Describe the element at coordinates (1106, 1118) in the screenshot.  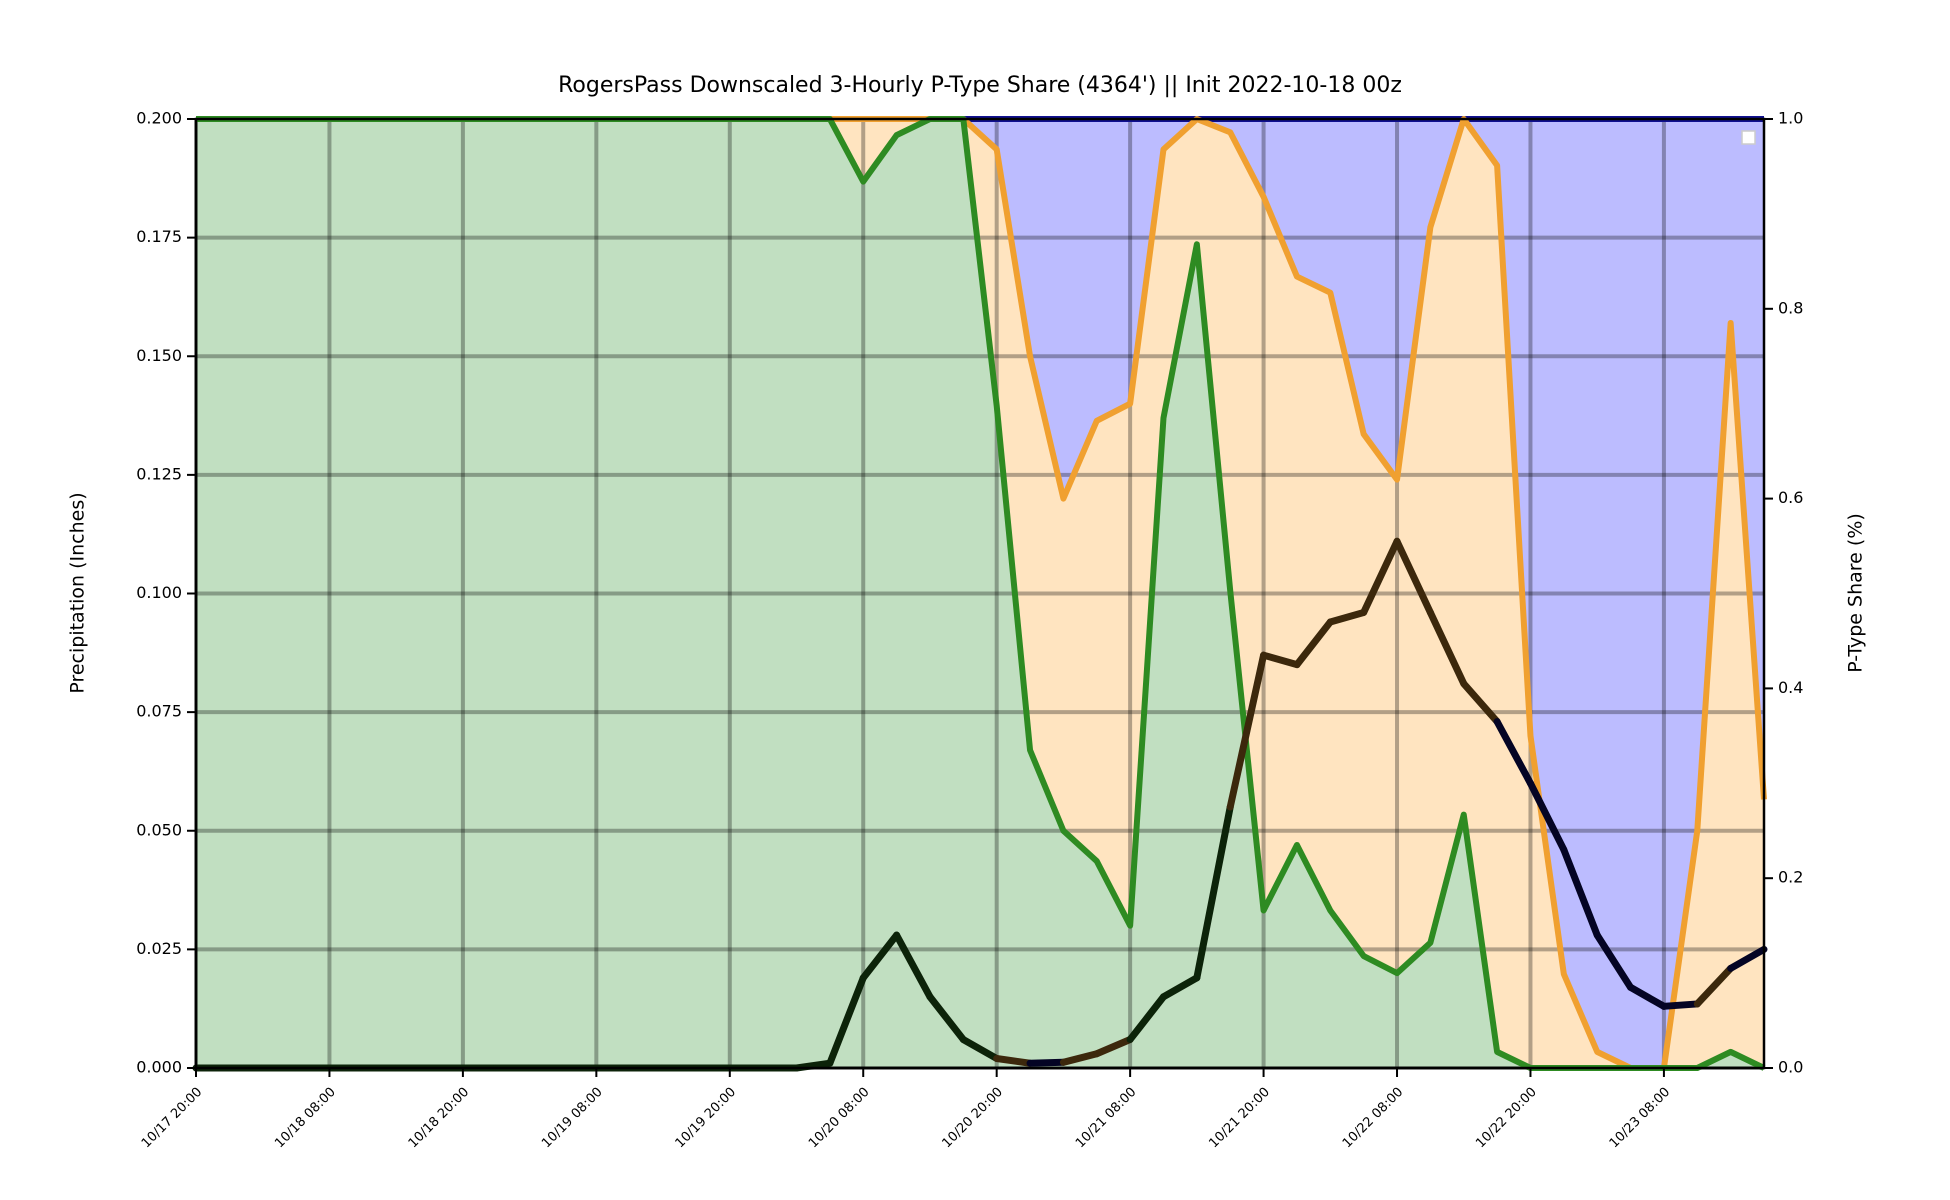
I see `x-tick-label: 10/21 08:00` at that location.